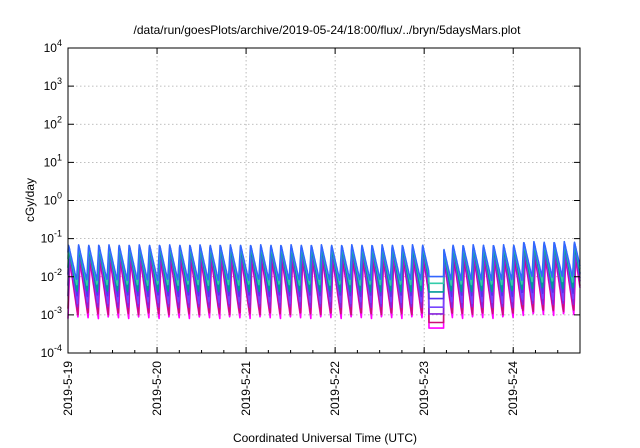 The image size is (640, 448). Describe the element at coordinates (157, 388) in the screenshot. I see `x-tick-label: 2019-5-20` at that location.